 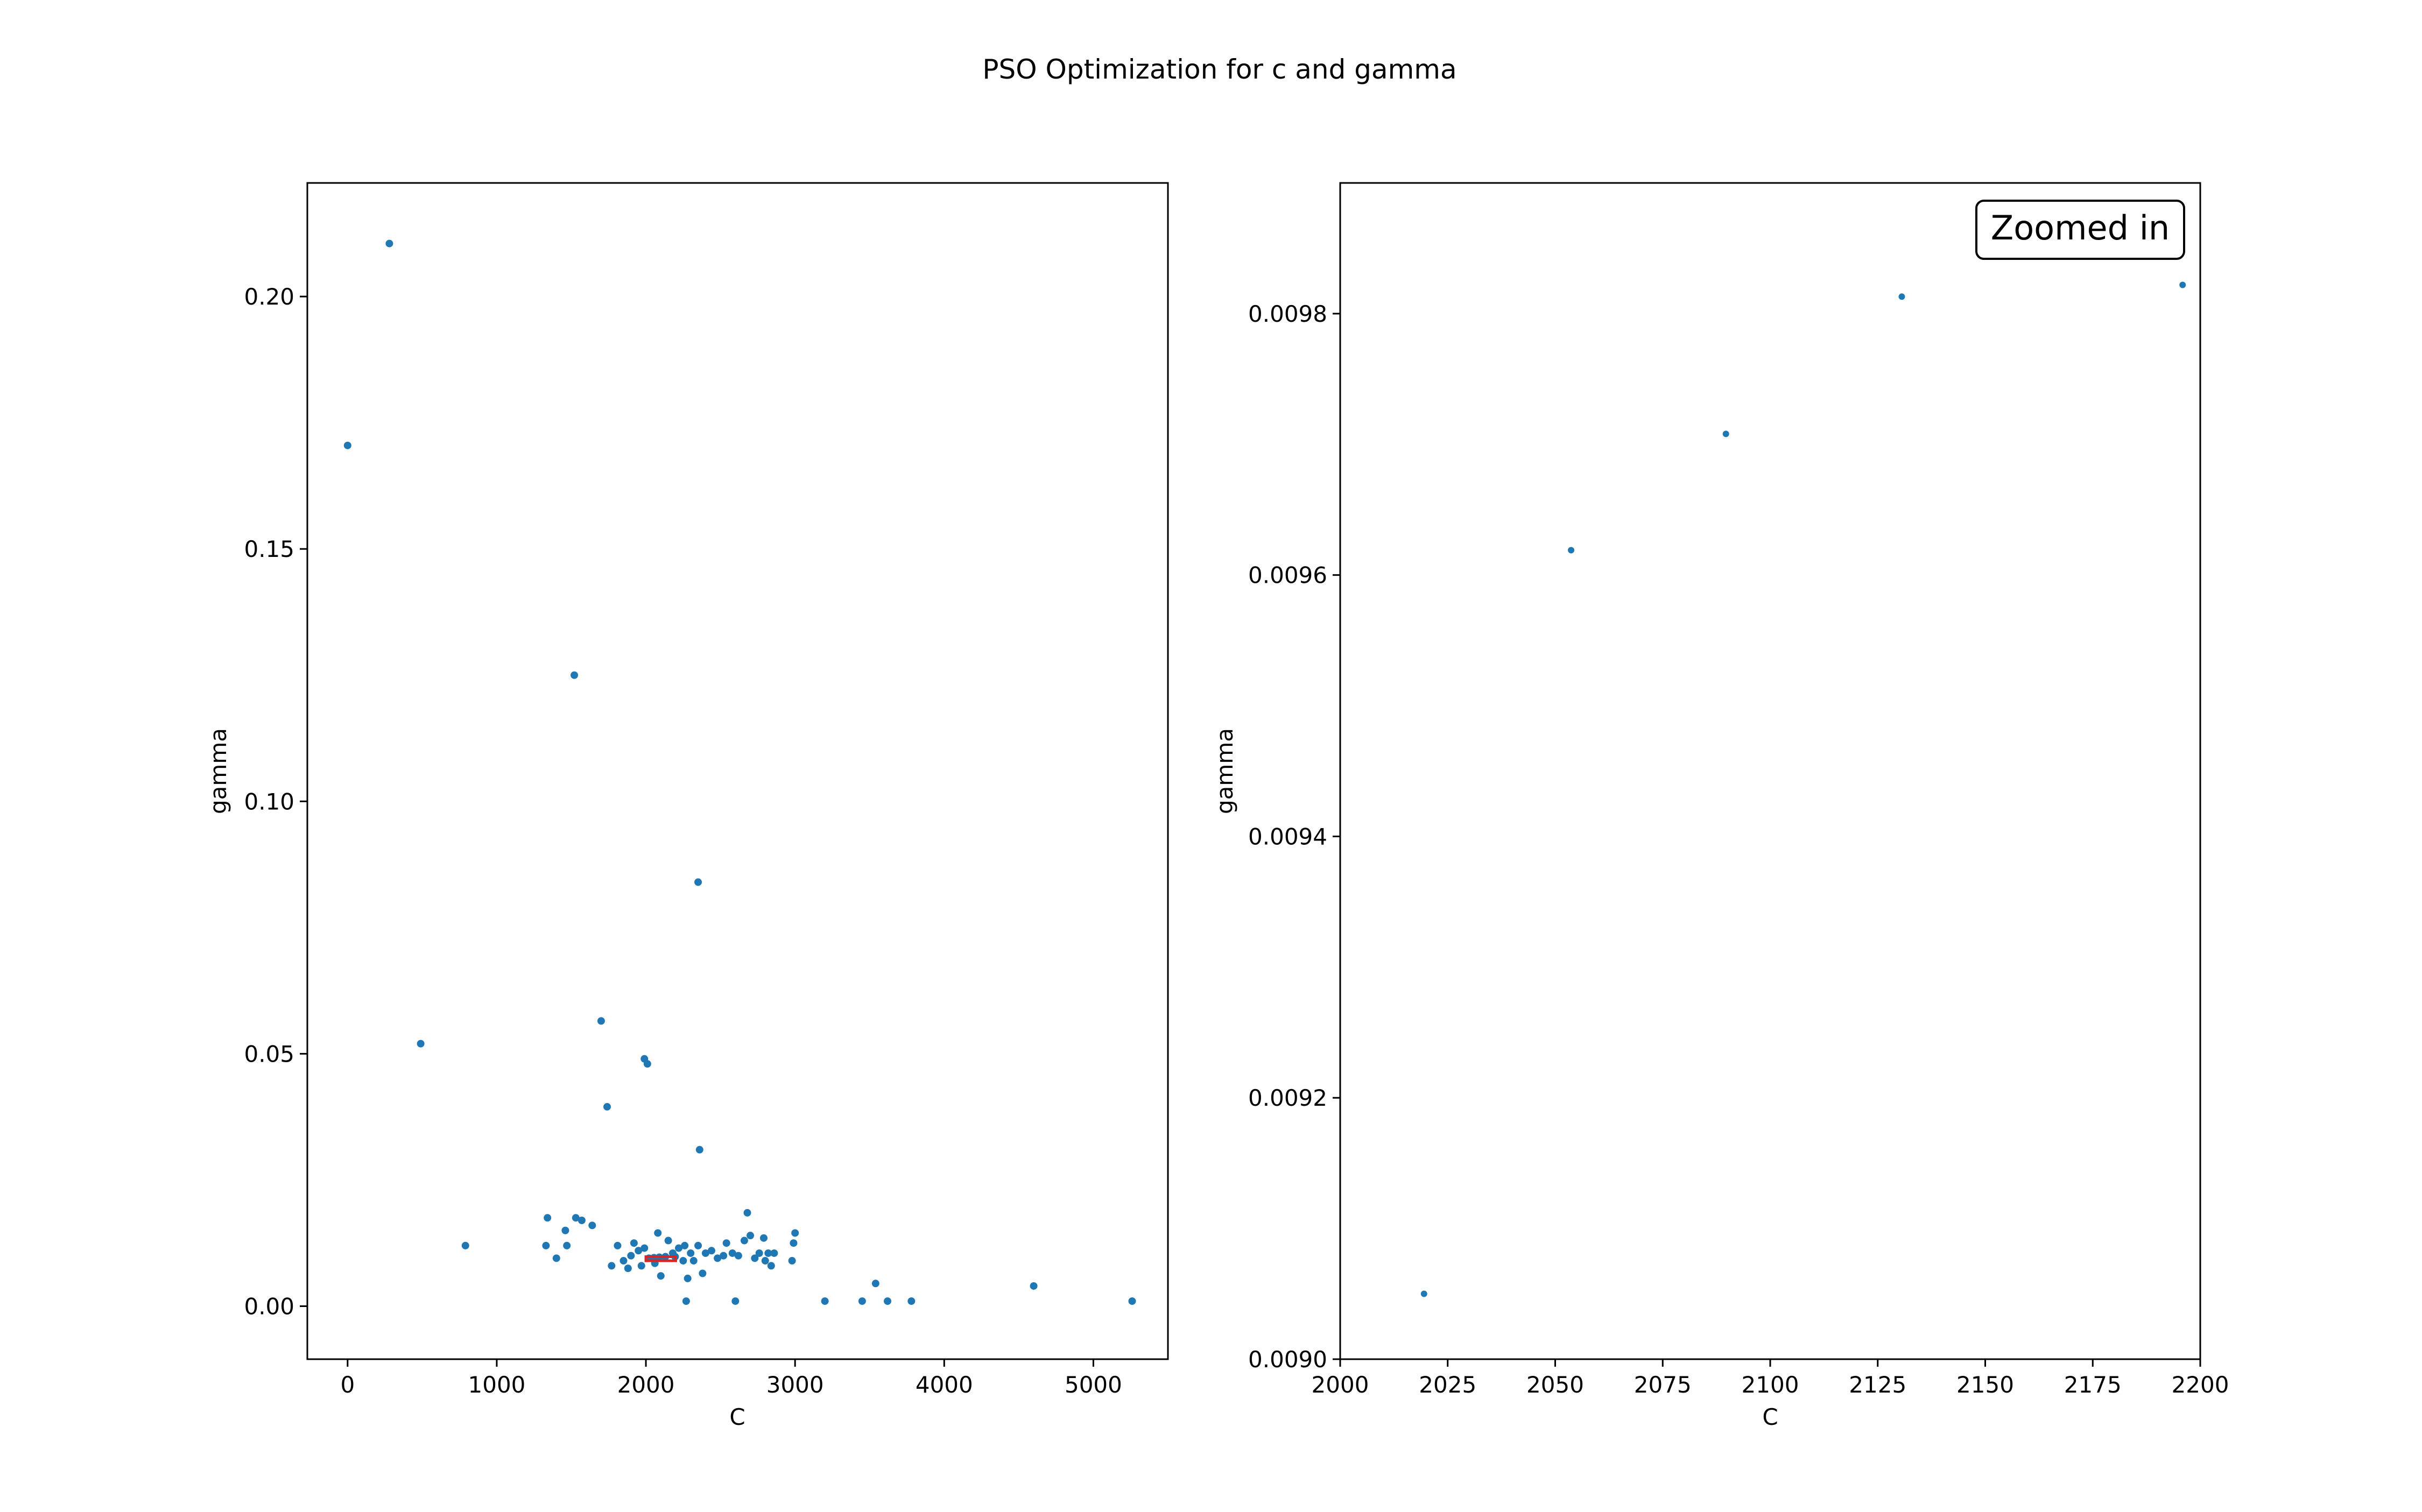 I want to click on annotation-box, so click(x=2080, y=230).